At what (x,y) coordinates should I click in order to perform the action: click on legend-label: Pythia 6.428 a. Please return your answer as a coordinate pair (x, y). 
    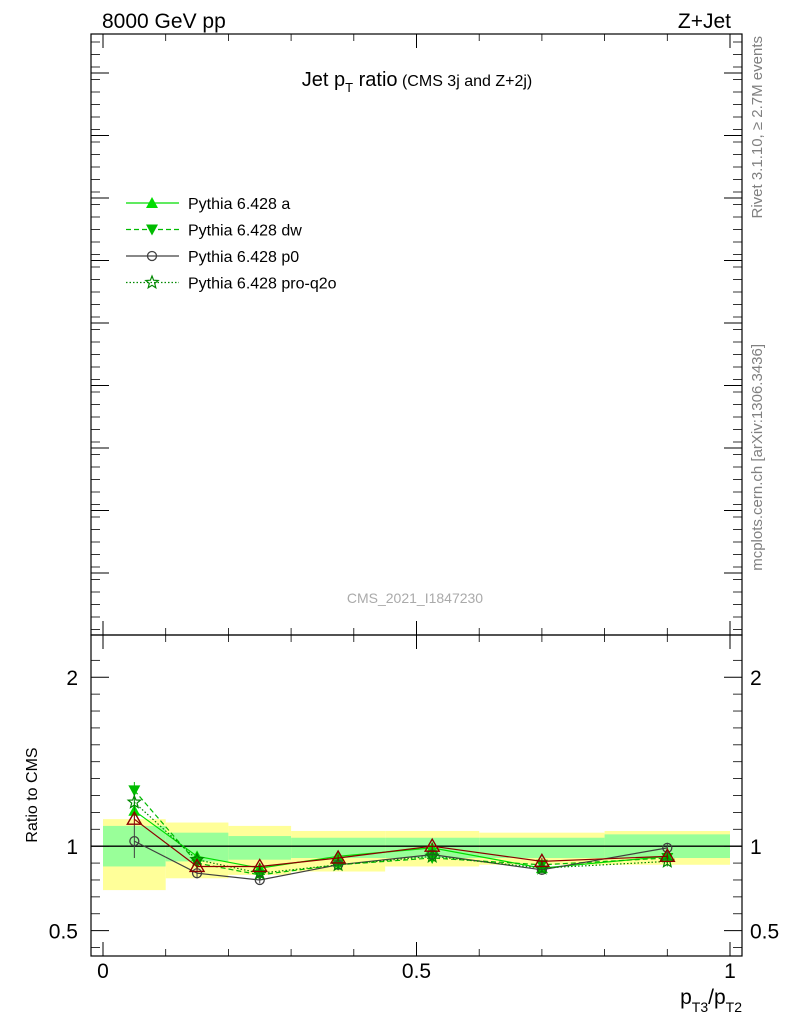
    Looking at the image, I should click on (239, 204).